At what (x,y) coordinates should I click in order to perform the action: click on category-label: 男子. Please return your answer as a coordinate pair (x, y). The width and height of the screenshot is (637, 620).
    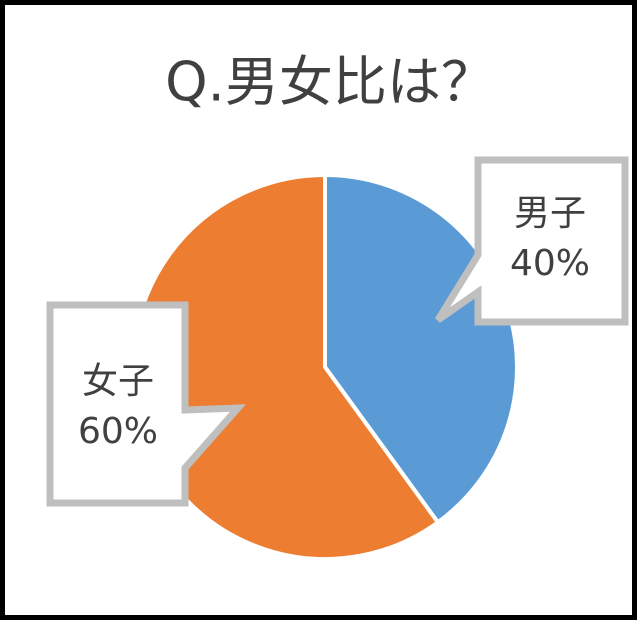
    Looking at the image, I should click on (550, 213).